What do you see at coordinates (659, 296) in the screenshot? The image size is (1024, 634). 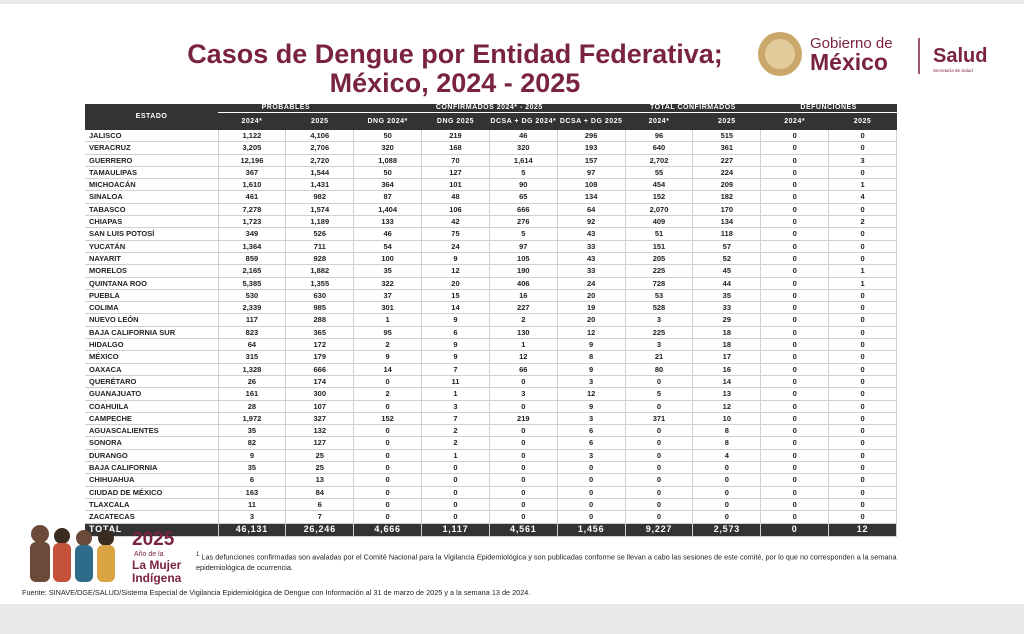 I see `cell: 53` at bounding box center [659, 296].